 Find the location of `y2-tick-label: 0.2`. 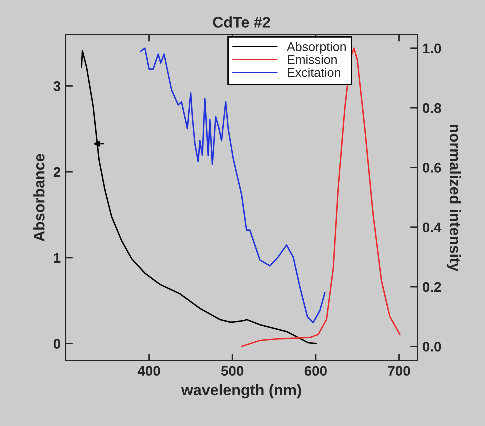

y2-tick-label: 0.2 is located at coordinates (432, 287).